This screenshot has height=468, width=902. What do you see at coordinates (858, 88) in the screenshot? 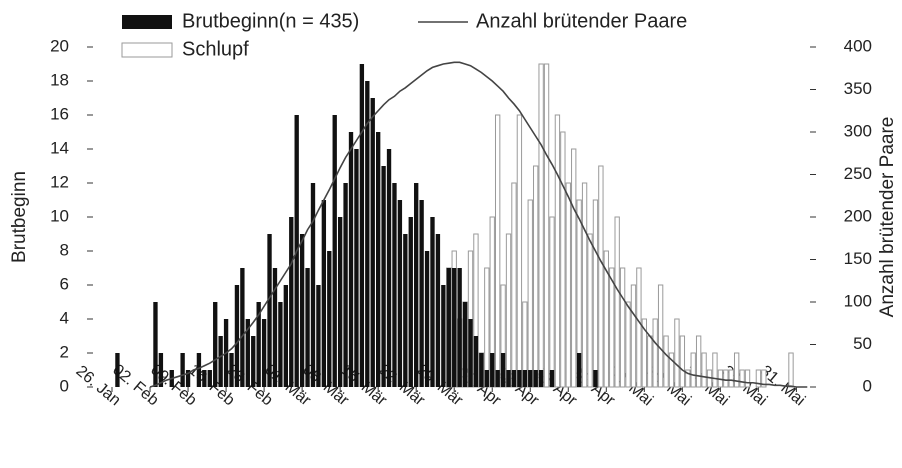
I see `y2-tick-label: 350` at bounding box center [858, 88].